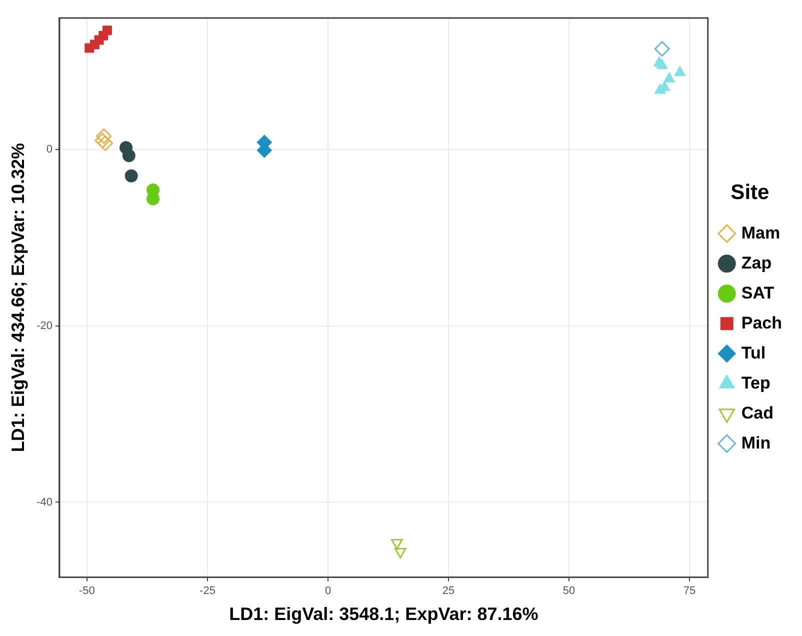 The height and width of the screenshot is (636, 802). What do you see at coordinates (760, 232) in the screenshot?
I see `legend-label: Mam` at bounding box center [760, 232].